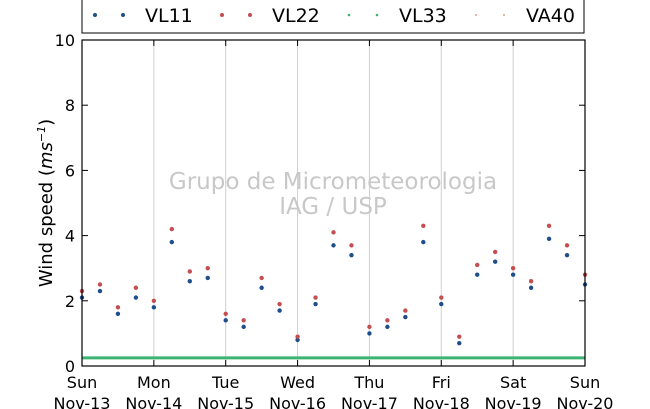 This screenshot has height=409, width=650. I want to click on legend-entry: VL33, so click(397, 16).